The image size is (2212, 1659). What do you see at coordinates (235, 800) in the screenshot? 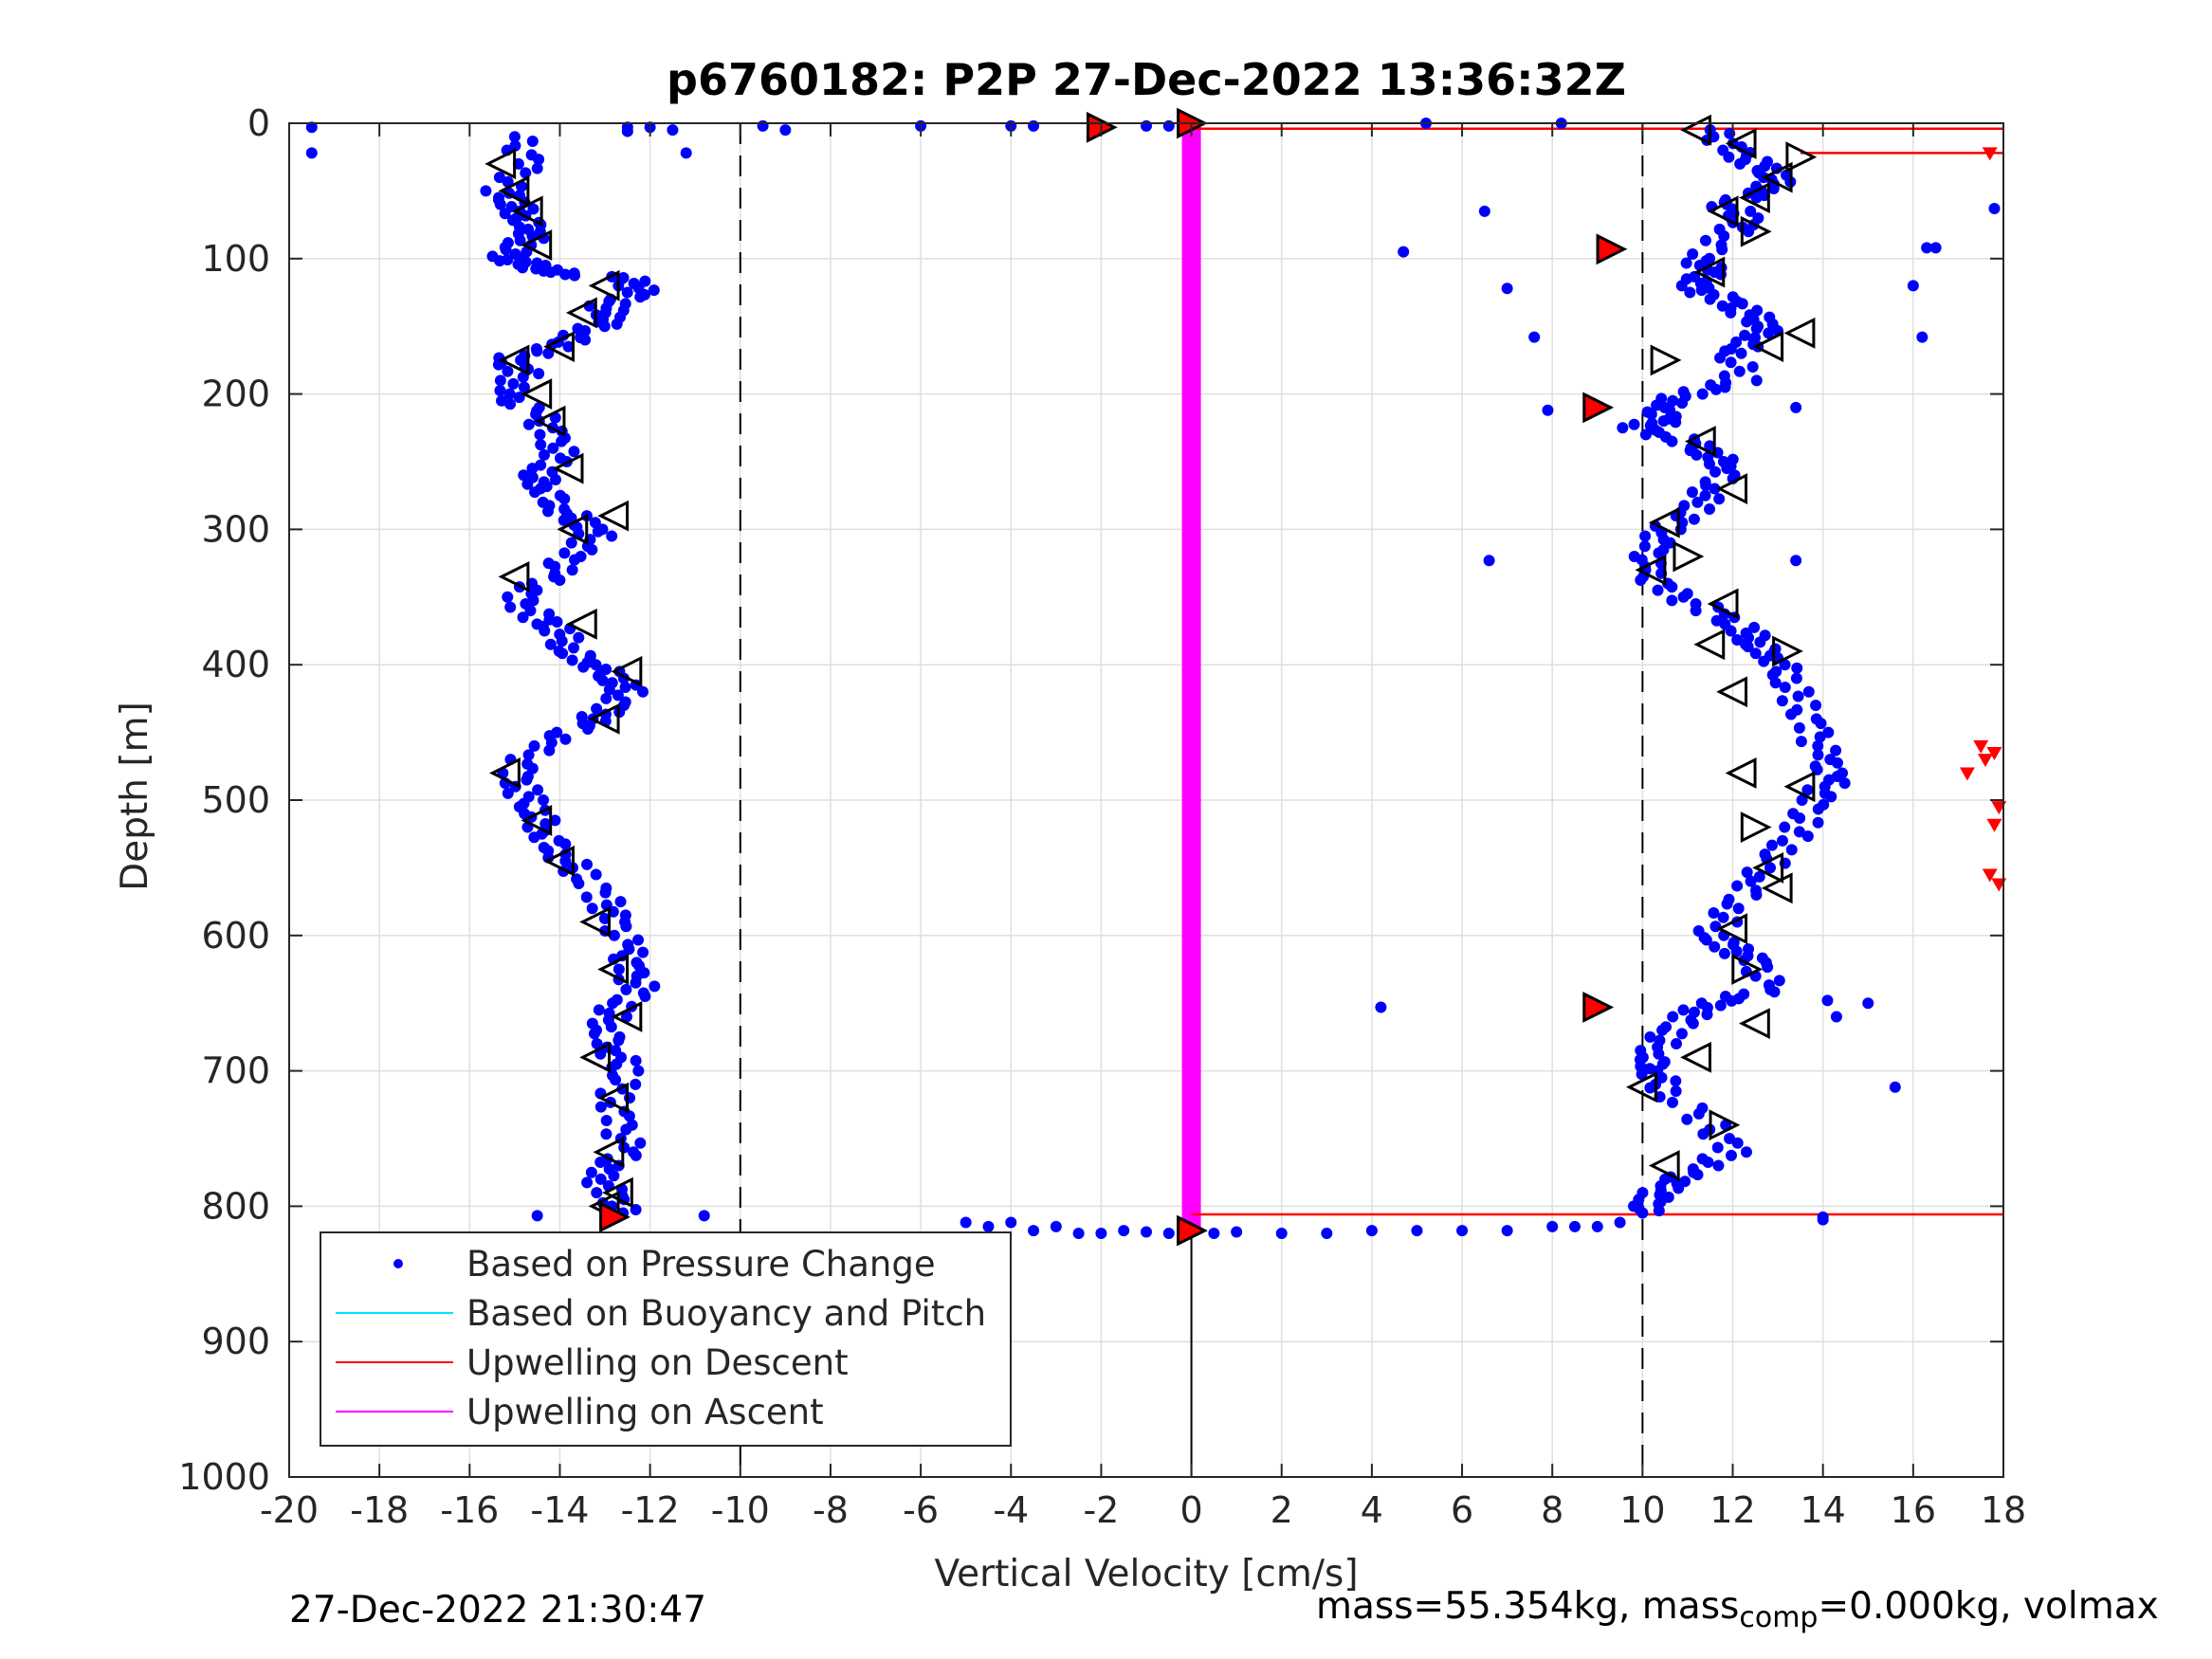
I see `y-tick-label: 500` at bounding box center [235, 800].